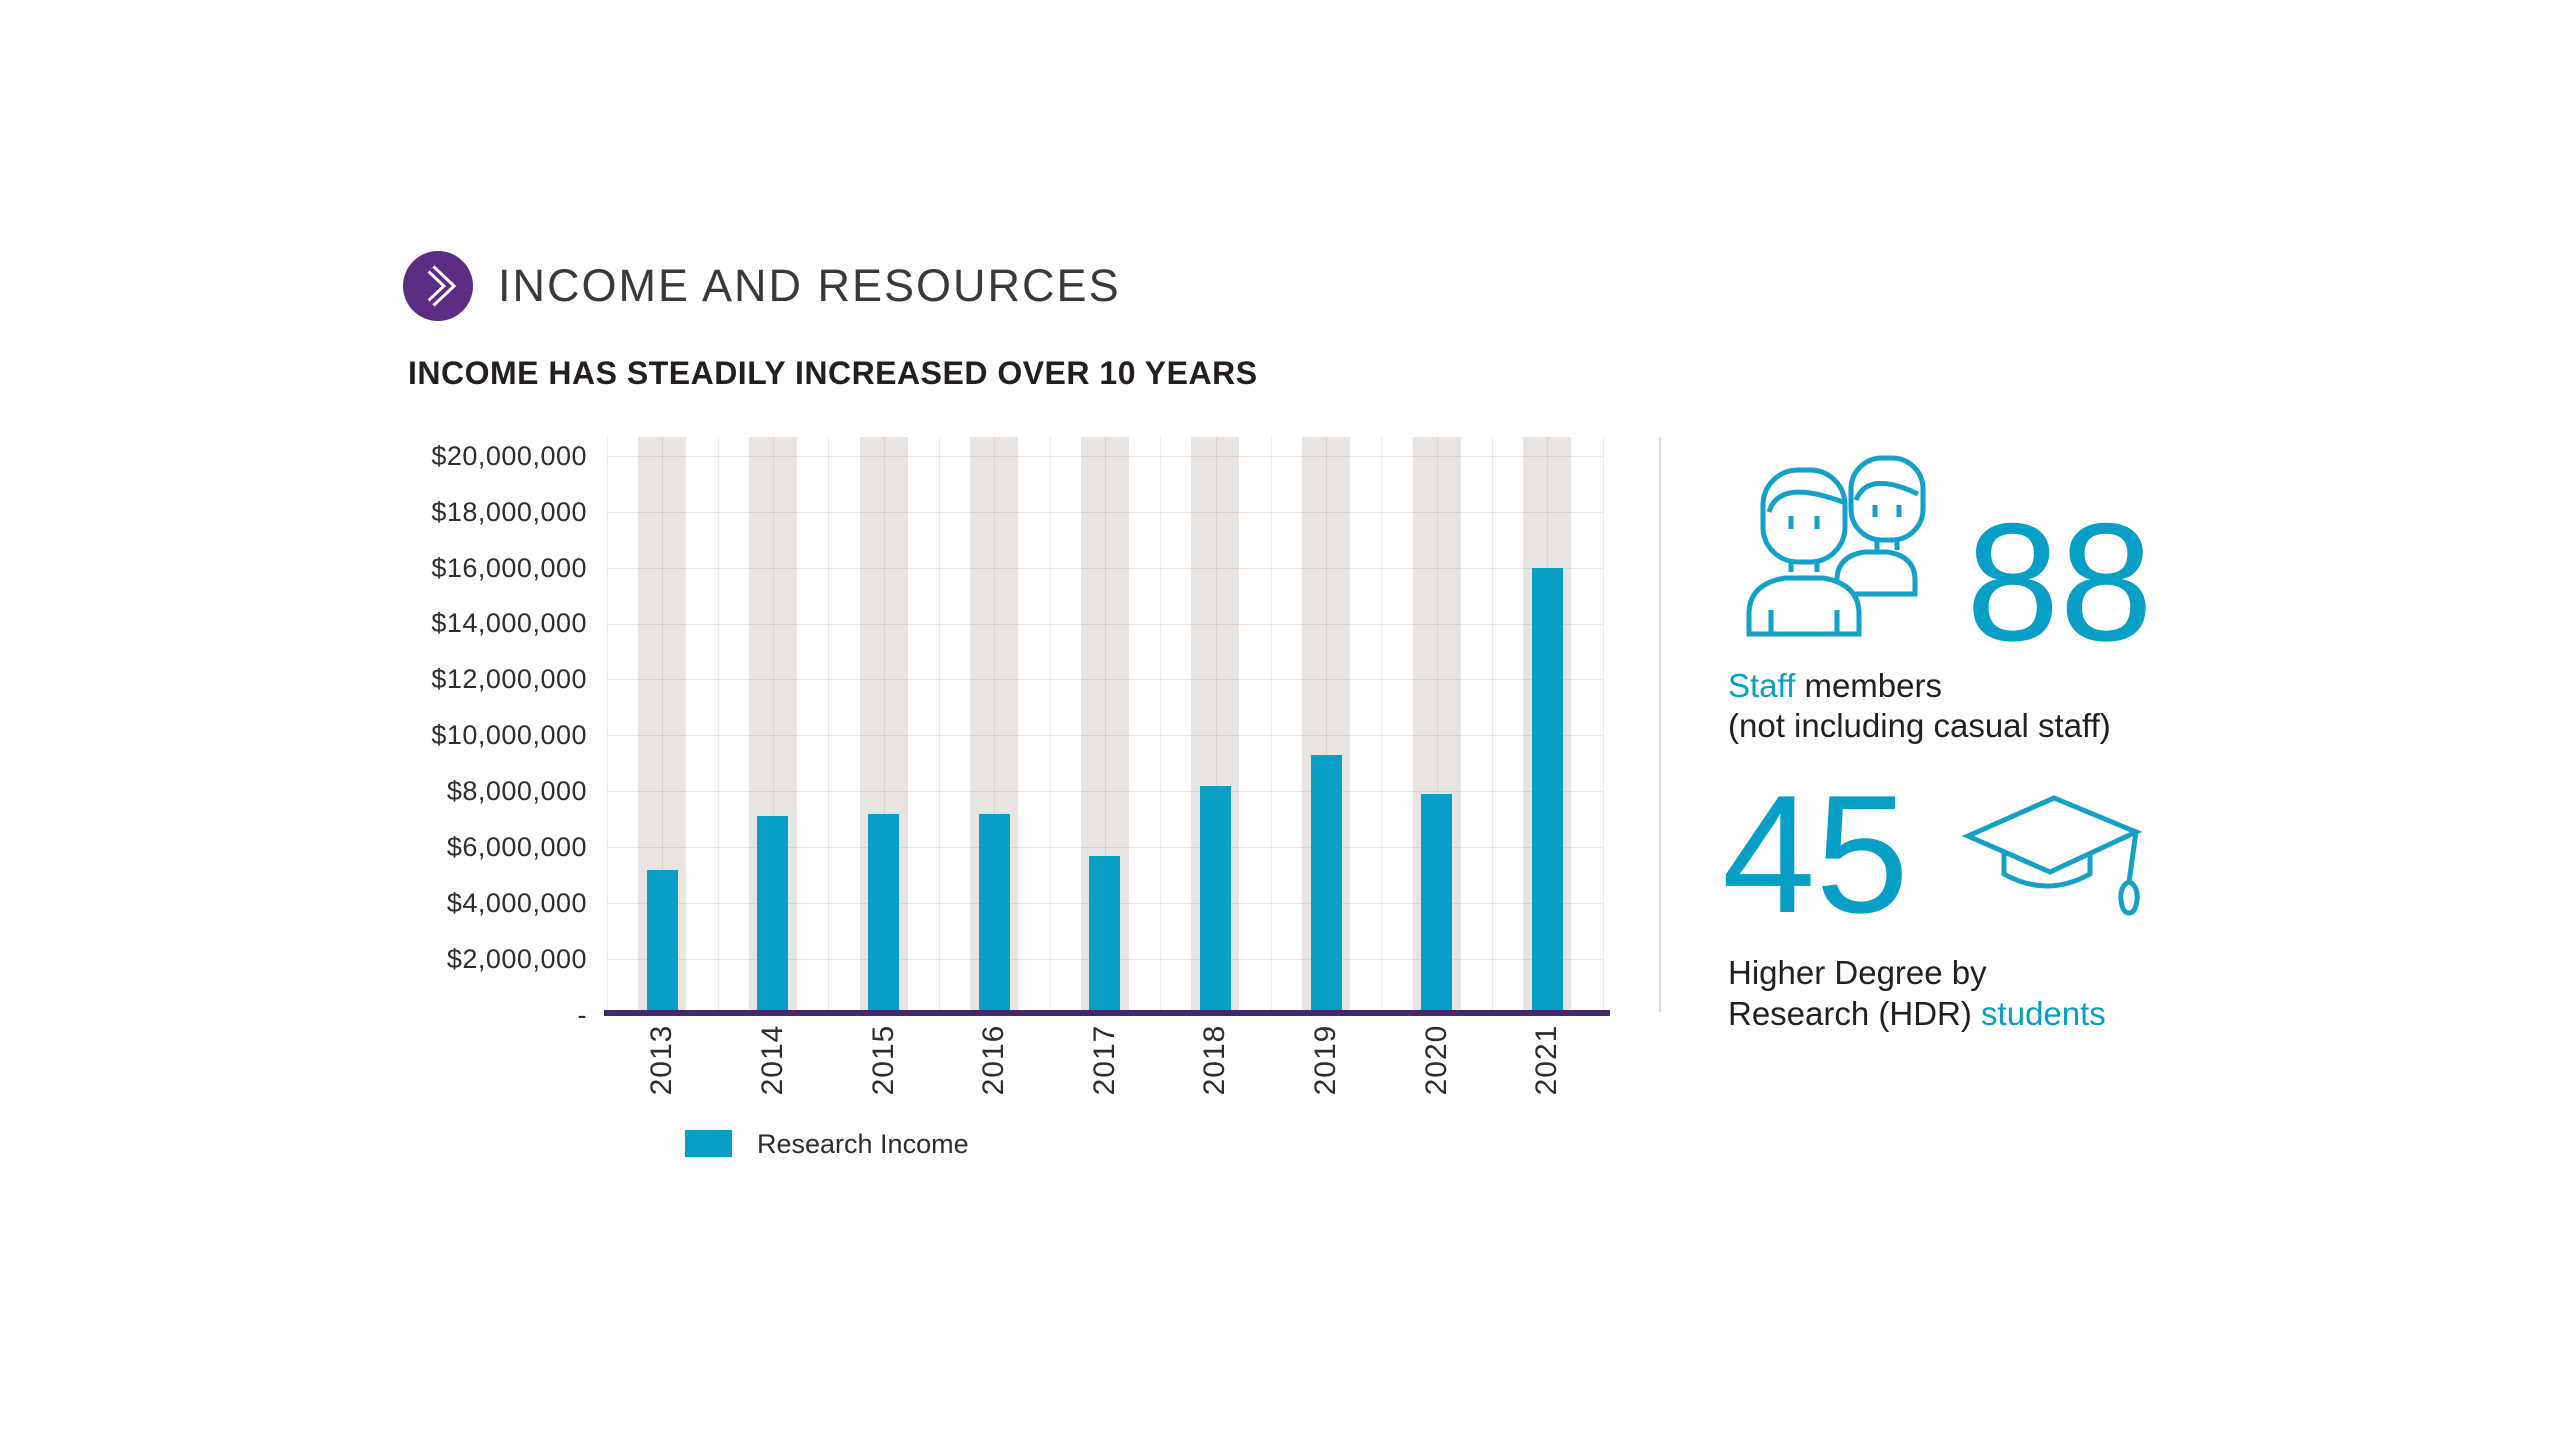 The image size is (2560, 1440). I want to click on staff-label-note: (not including casual staff), so click(1919, 725).